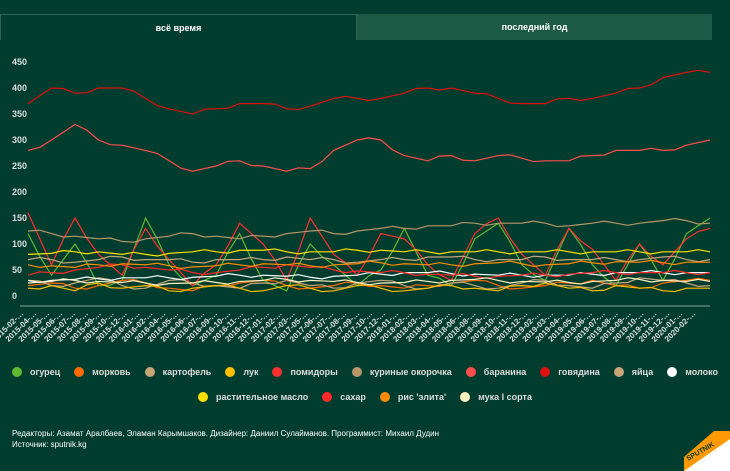 This screenshot has height=471, width=730. Describe the element at coordinates (505, 397) in the screenshot. I see `legend-label: мука I сорта` at that location.